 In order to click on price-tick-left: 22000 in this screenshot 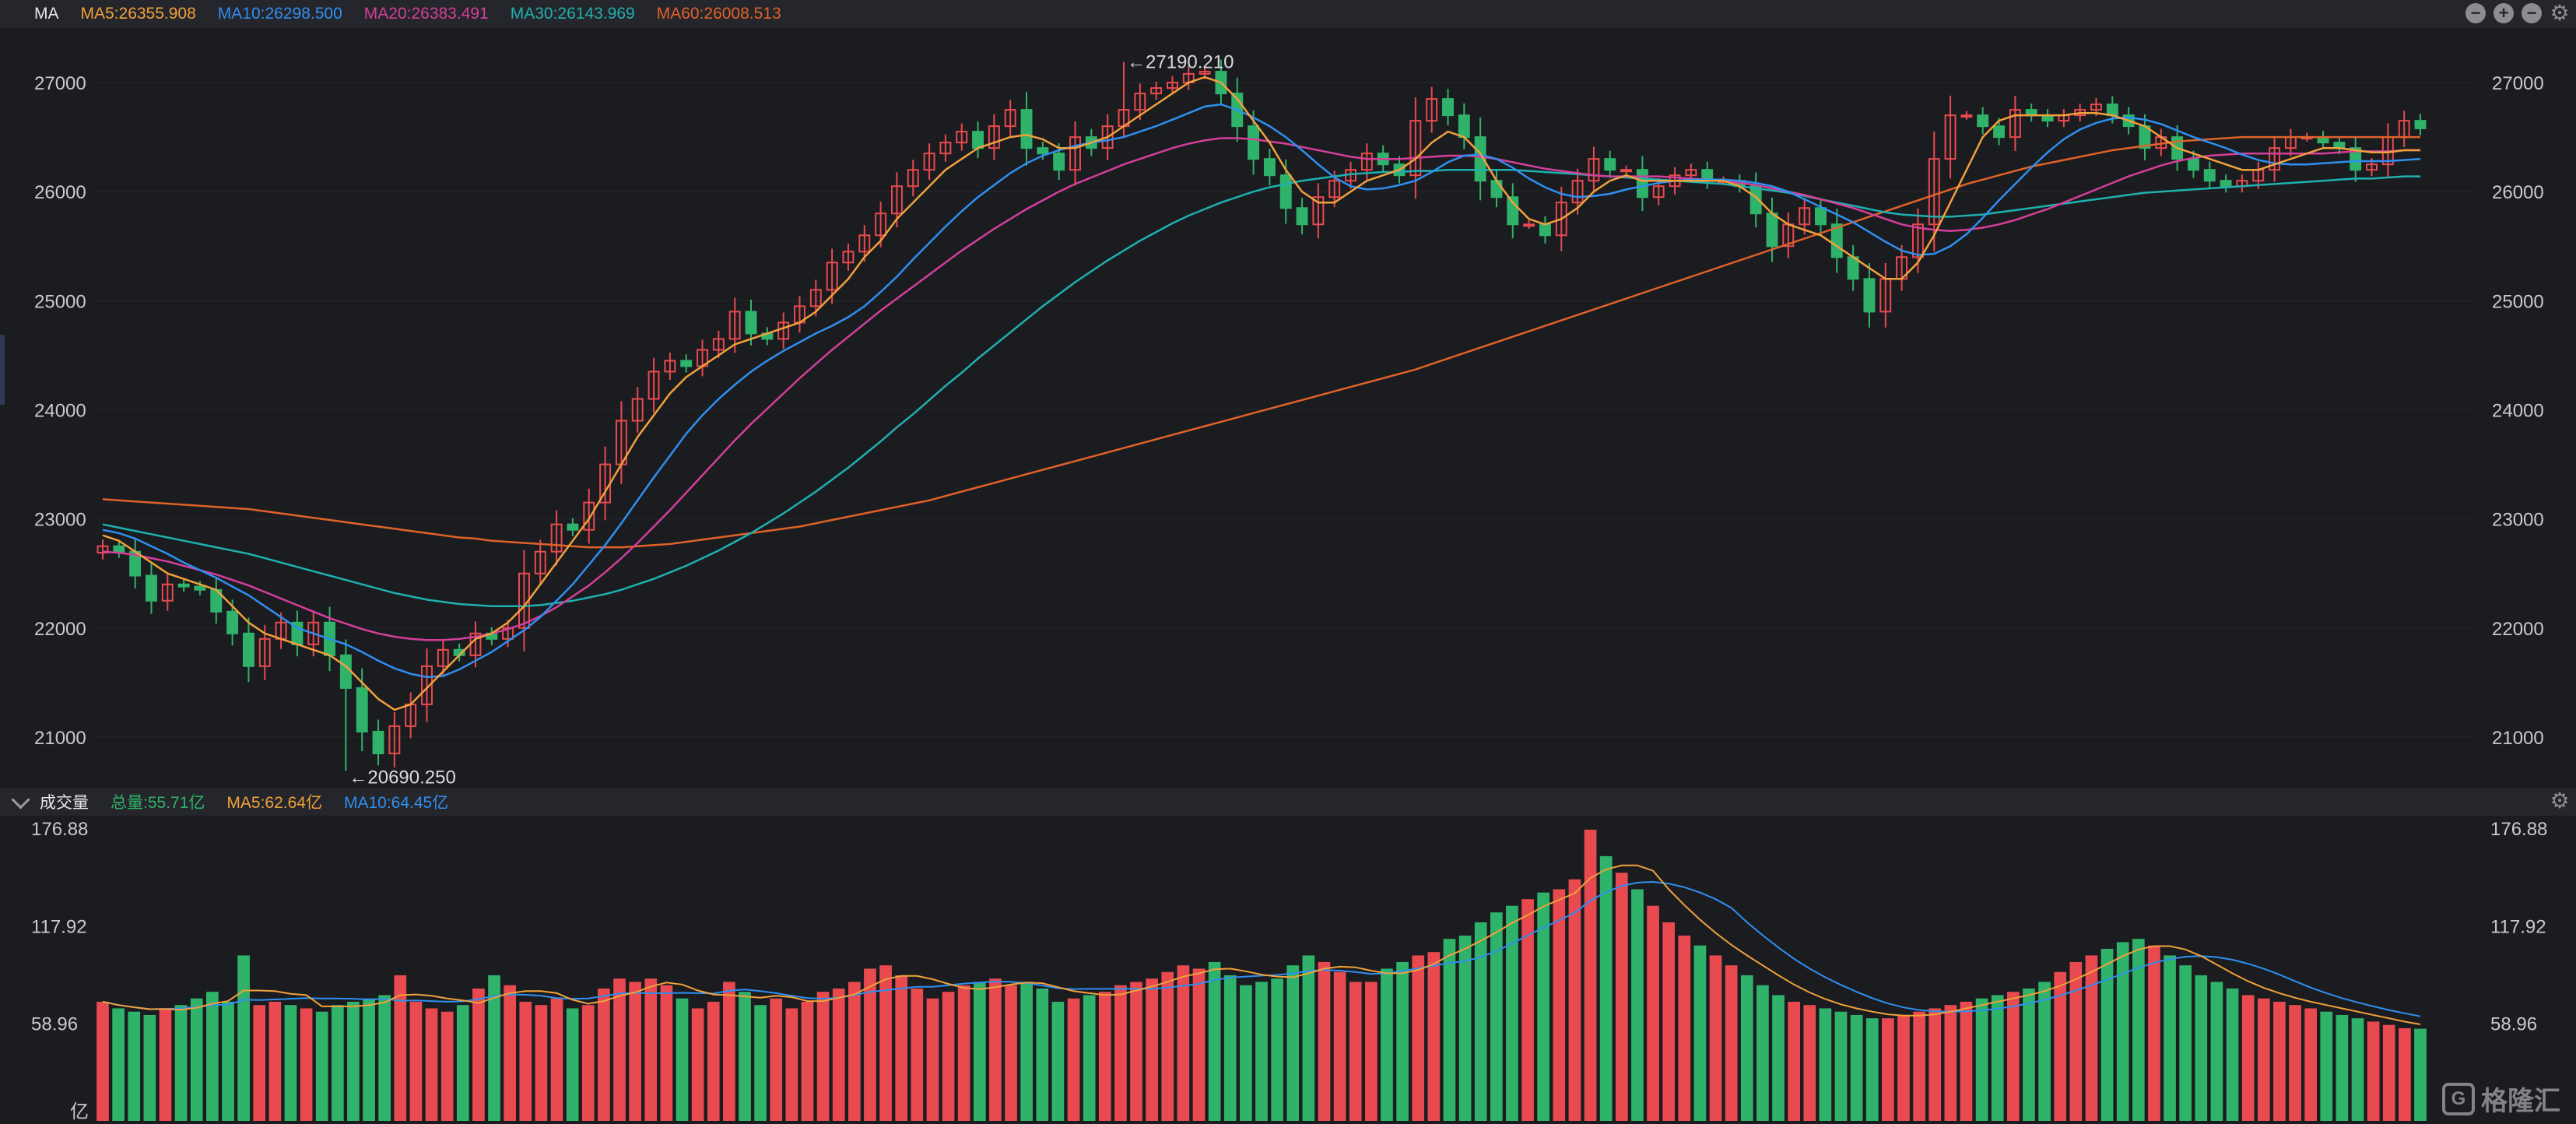, I will do `click(60, 629)`.